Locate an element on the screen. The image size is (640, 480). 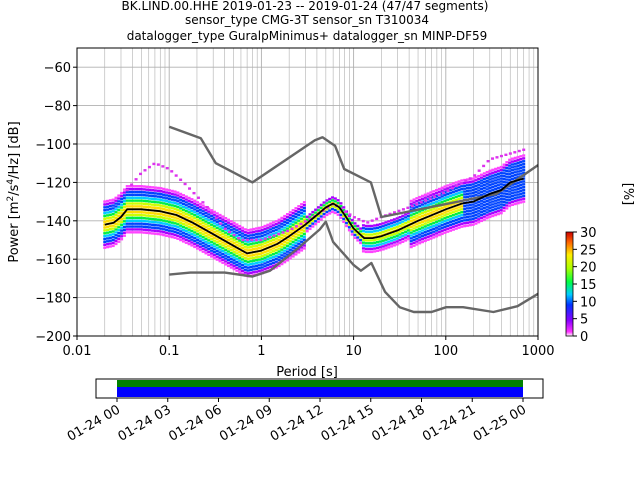
colorbar-tick-label: 30 is located at coordinates (588, 233).